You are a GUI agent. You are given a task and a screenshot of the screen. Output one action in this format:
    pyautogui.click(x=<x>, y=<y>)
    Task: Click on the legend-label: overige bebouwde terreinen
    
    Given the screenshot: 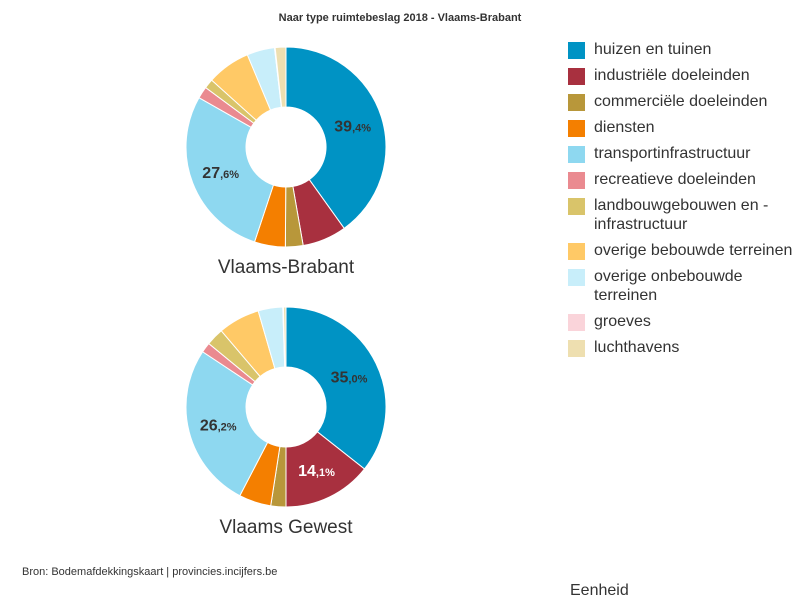 What is the action you would take?
    pyautogui.click(x=693, y=250)
    